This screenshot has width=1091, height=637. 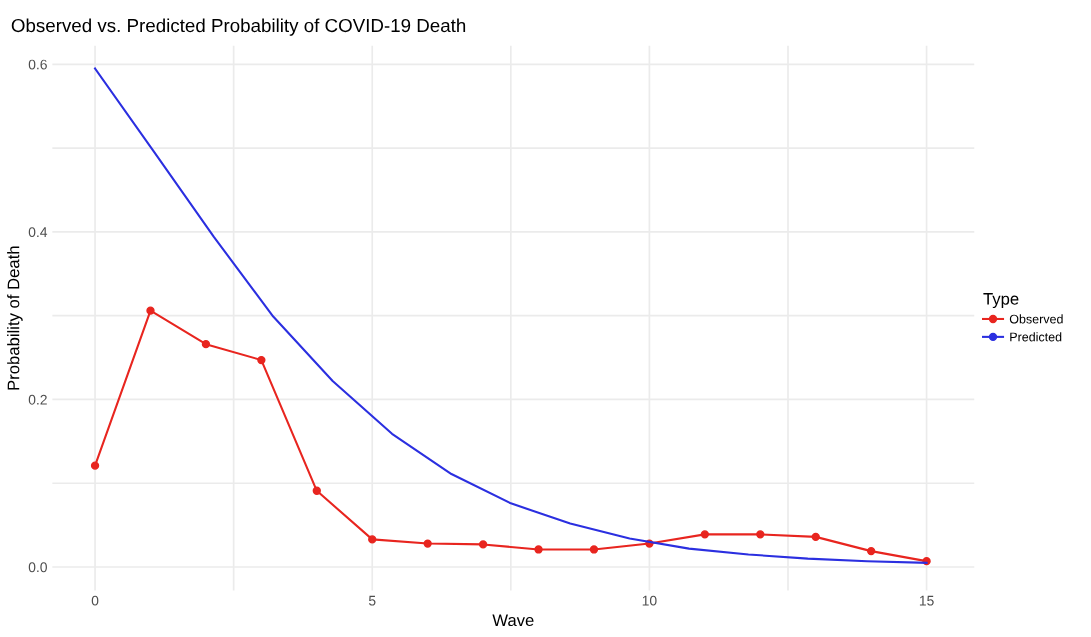 I want to click on y-tick-label: 0.6, so click(x=37, y=64).